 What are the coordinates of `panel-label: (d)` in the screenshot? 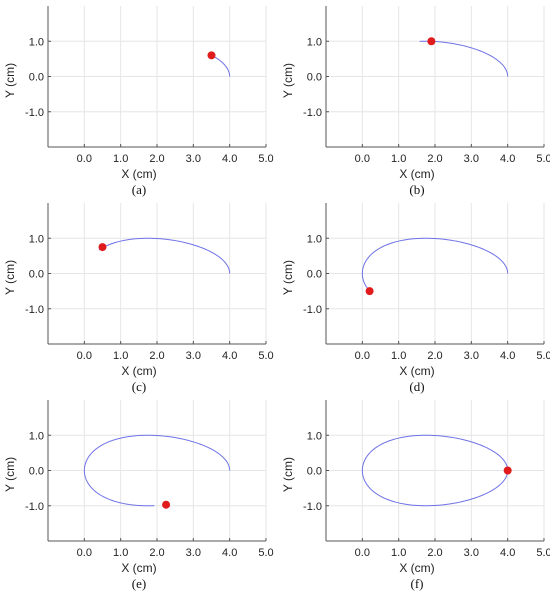 It's located at (416, 386).